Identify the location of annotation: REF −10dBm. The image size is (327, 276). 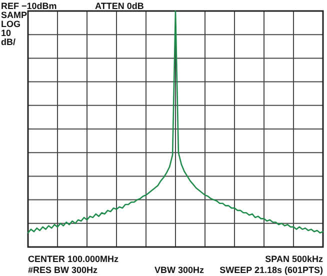
(29, 6).